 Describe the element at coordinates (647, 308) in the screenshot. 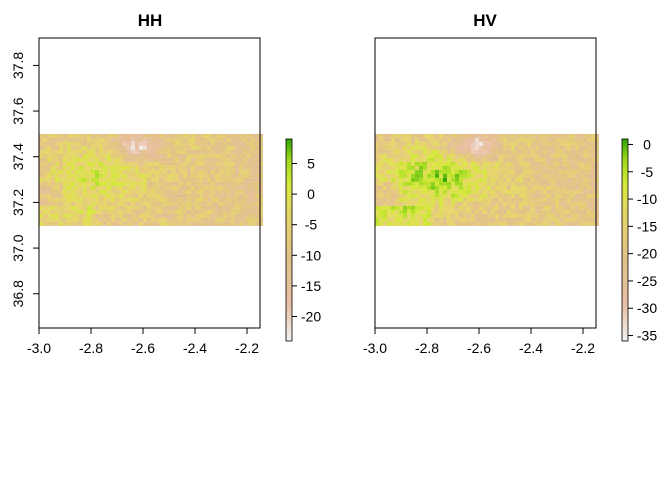

I see `legend-tick-label: -30` at that location.